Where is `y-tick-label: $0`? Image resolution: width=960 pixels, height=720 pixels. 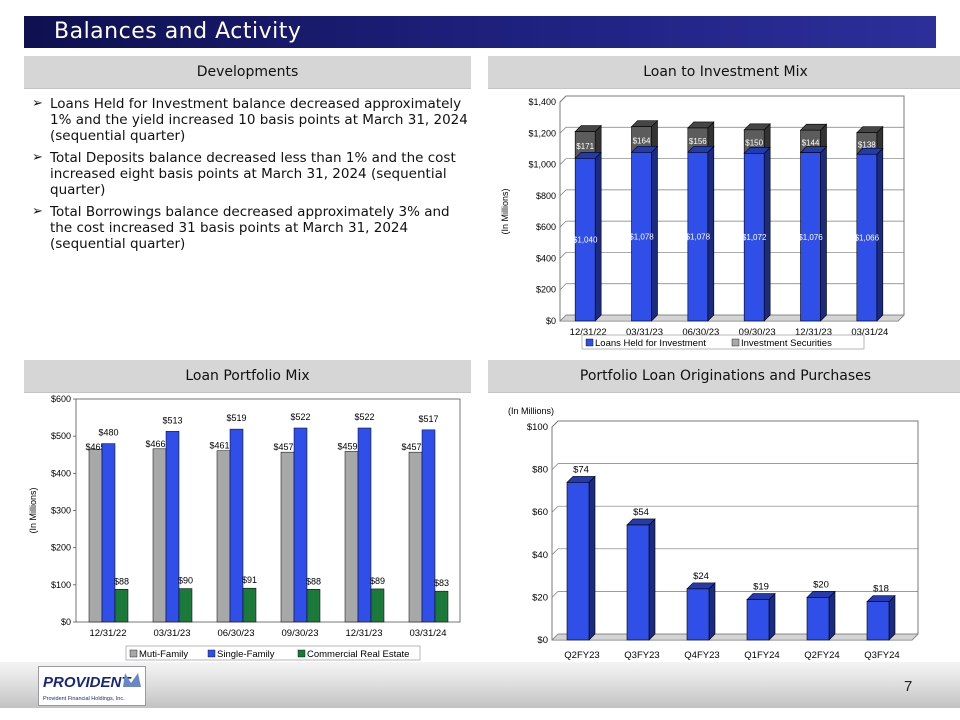 y-tick-label: $0 is located at coordinates (66, 622).